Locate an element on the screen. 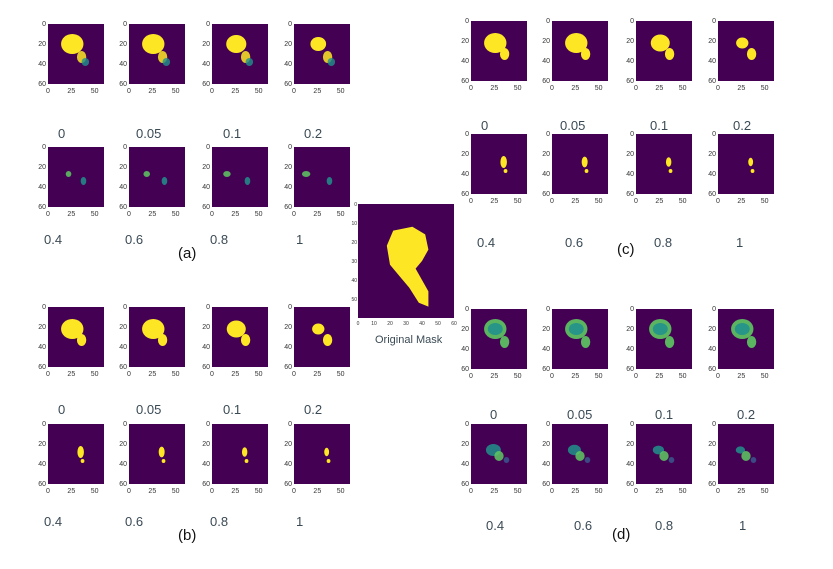 The image size is (833, 569). caption-c-top-1: 0 is located at coordinates (485, 125).